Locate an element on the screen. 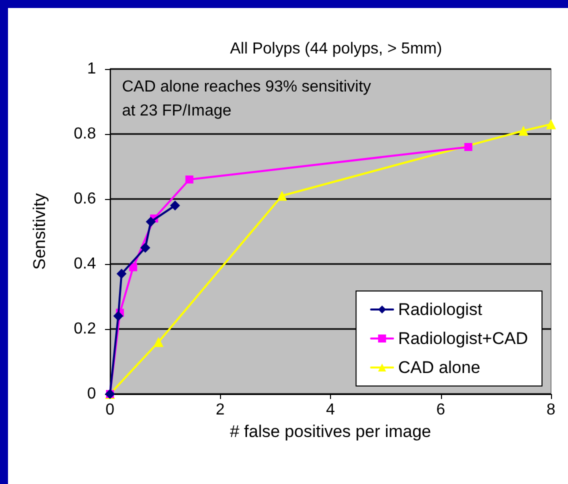 The height and width of the screenshot is (484, 568). legend-label: CAD alone is located at coordinates (439, 367).